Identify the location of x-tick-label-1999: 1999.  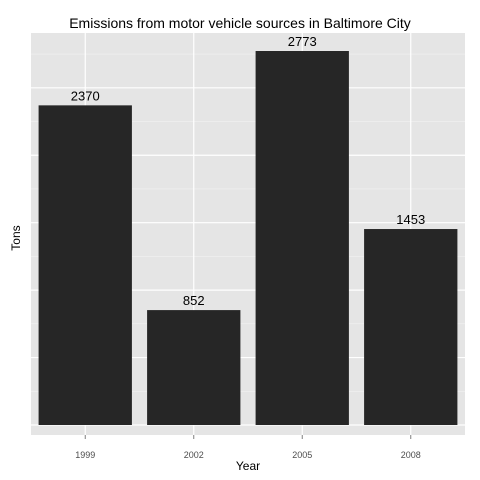
(85, 455).